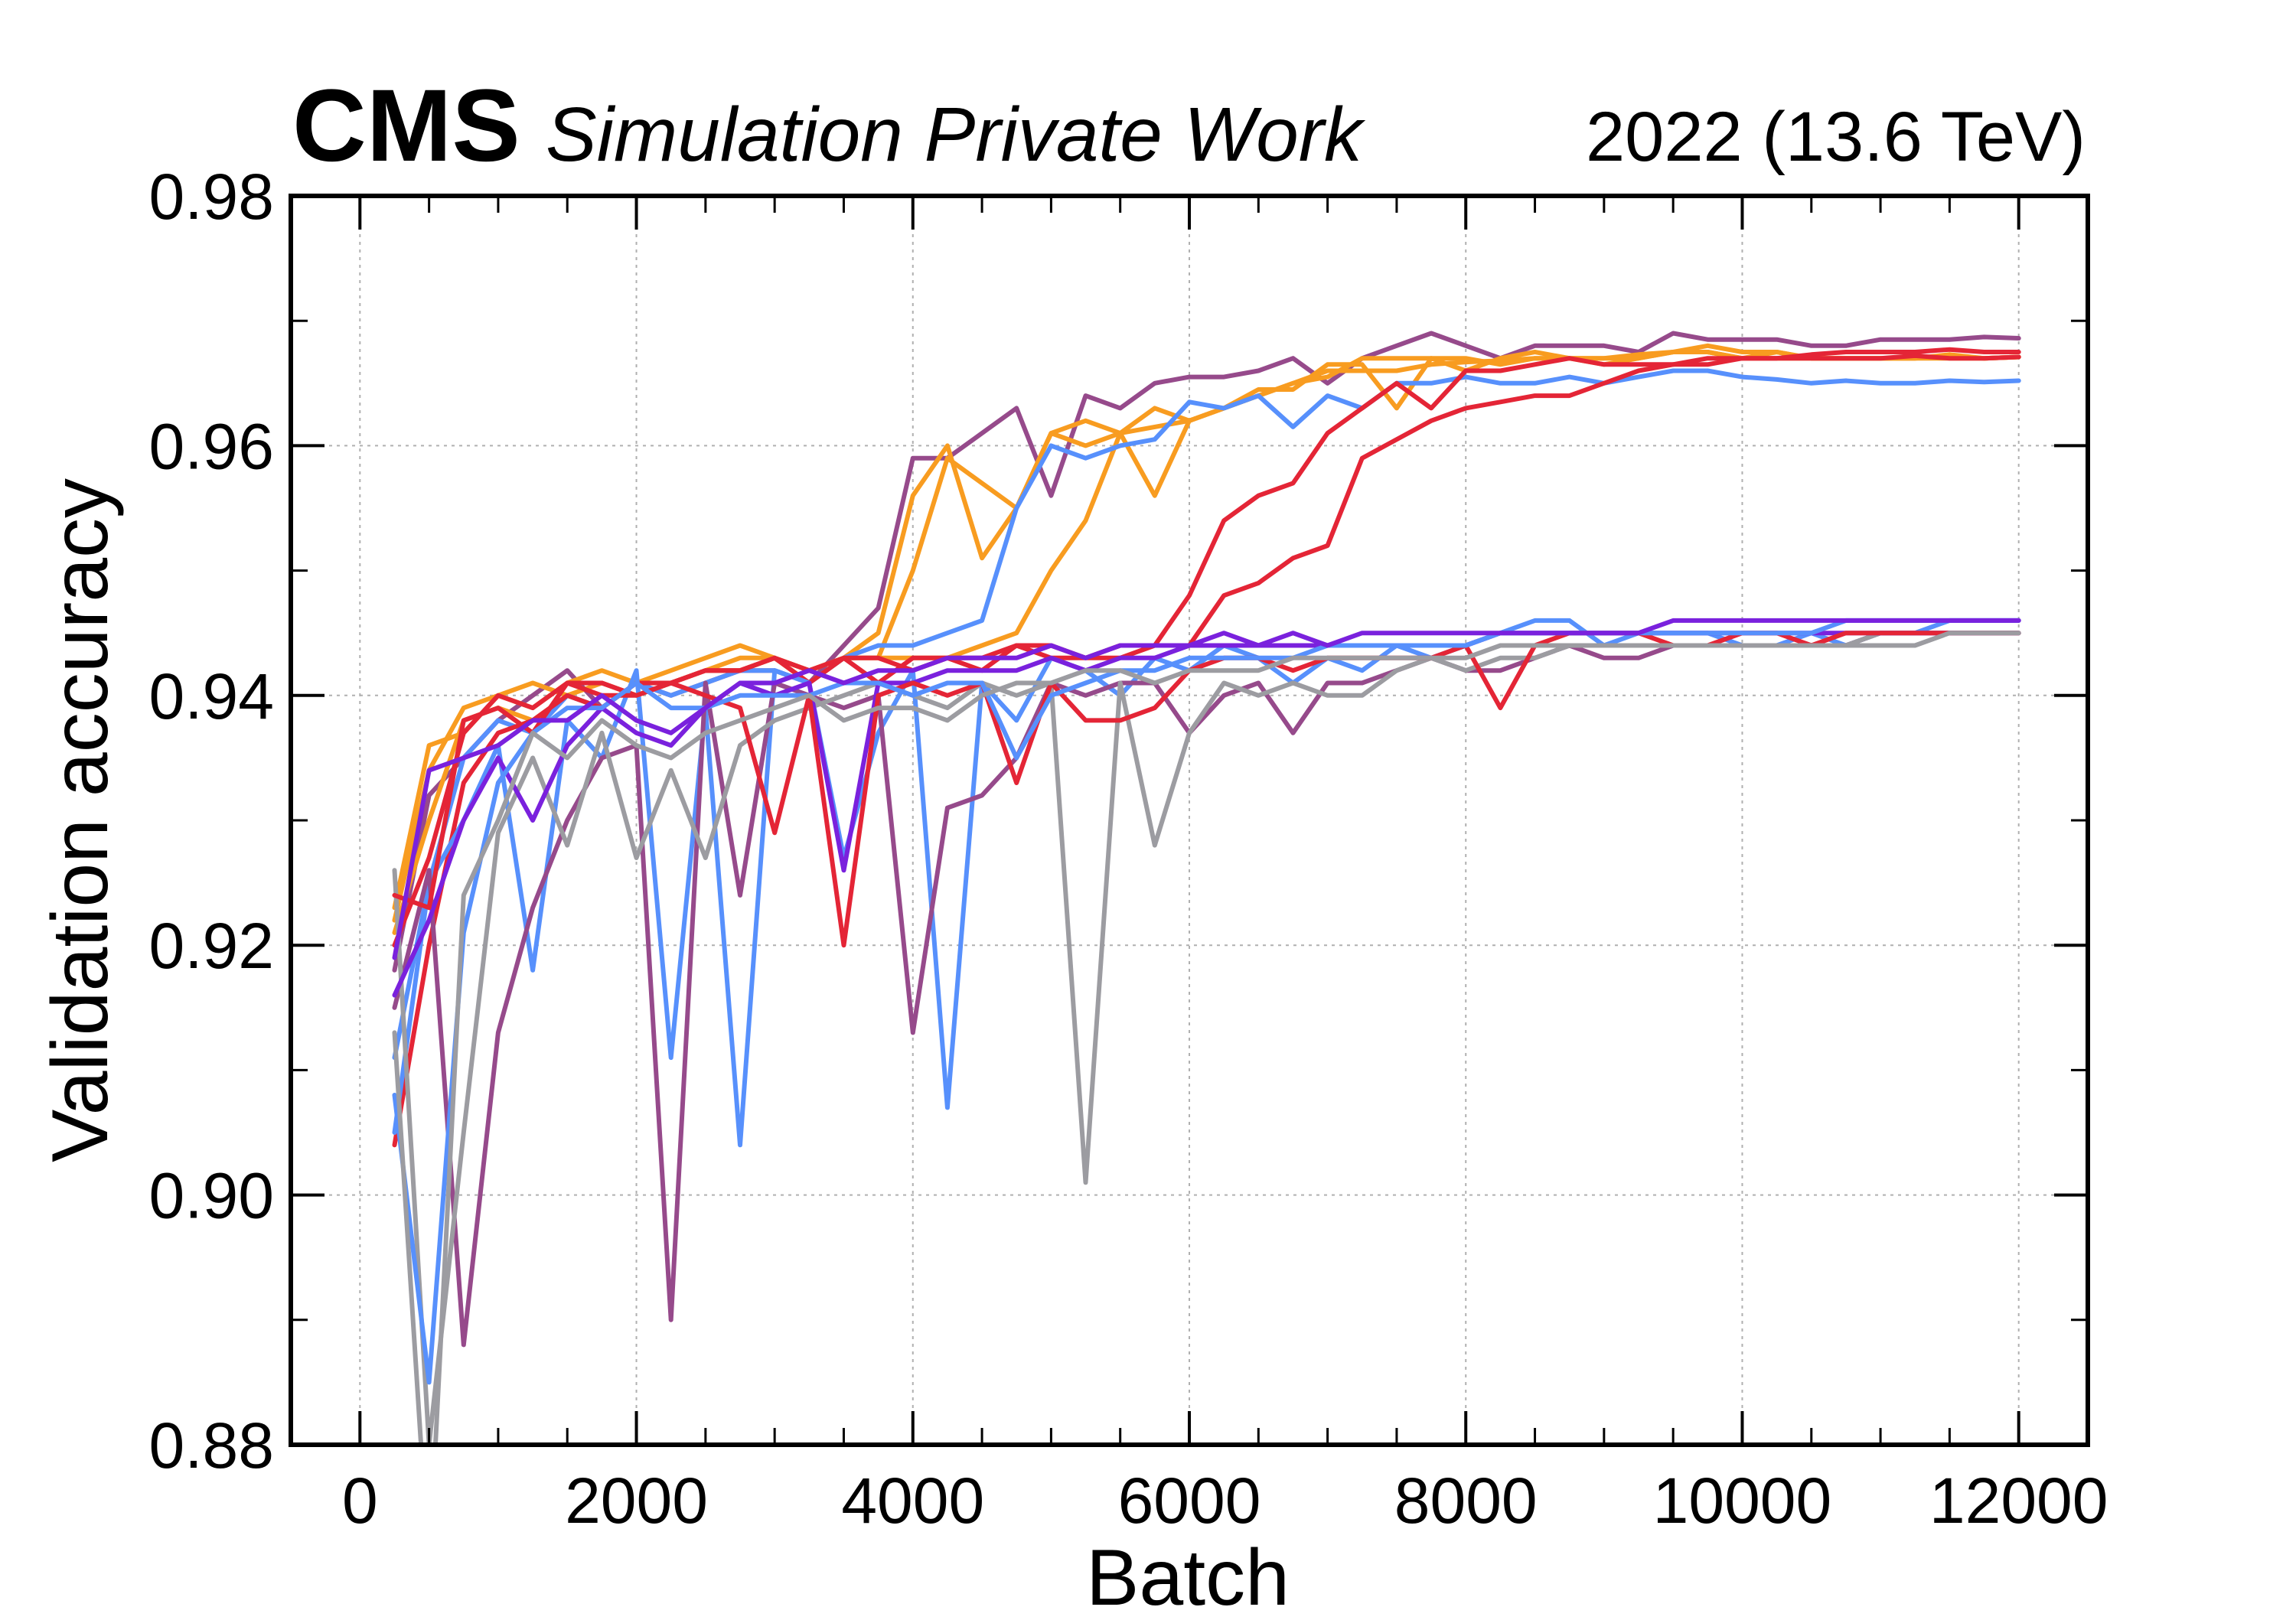 This screenshot has height=1607, width=2296. What do you see at coordinates (1466, 1501) in the screenshot?
I see `x-tick-label-4: 8000` at bounding box center [1466, 1501].